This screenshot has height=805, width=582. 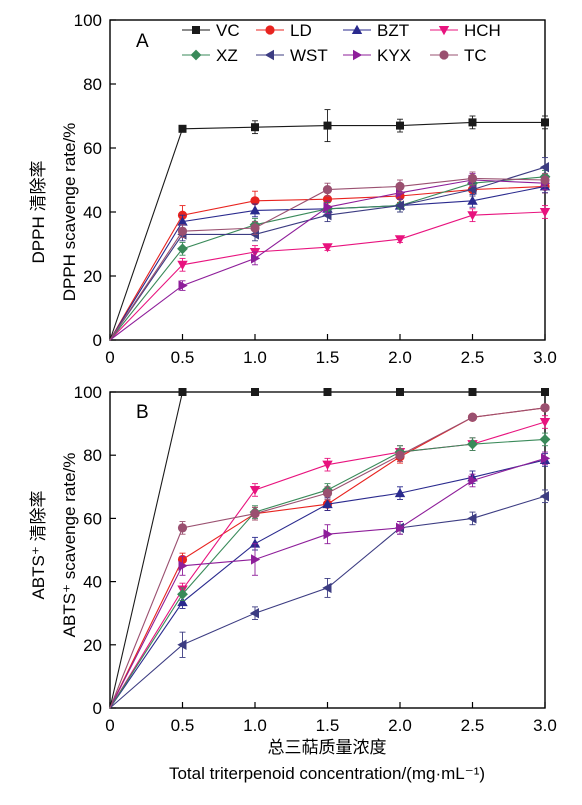 What do you see at coordinates (38, 544) in the screenshot?
I see `panel-b-ylabel-cn: ABTS⁺ 清除率` at bounding box center [38, 544].